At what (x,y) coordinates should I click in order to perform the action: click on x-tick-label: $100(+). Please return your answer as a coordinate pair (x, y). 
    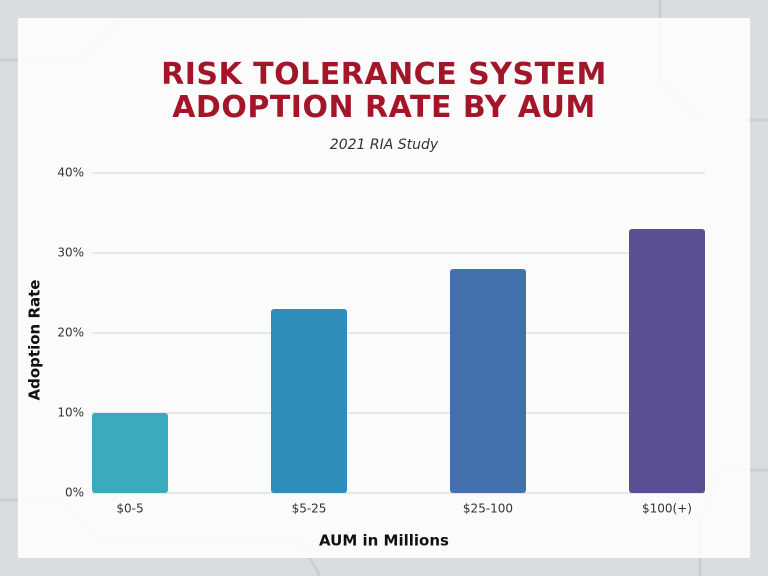
    Looking at the image, I should click on (667, 509).